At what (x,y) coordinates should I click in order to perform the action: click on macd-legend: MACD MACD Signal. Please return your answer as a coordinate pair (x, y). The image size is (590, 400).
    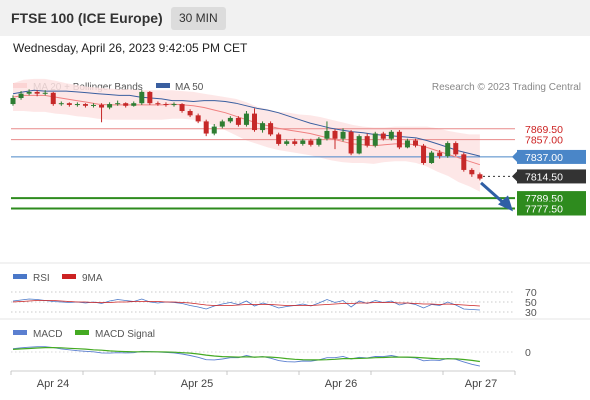
    Looking at the image, I should click on (84, 334).